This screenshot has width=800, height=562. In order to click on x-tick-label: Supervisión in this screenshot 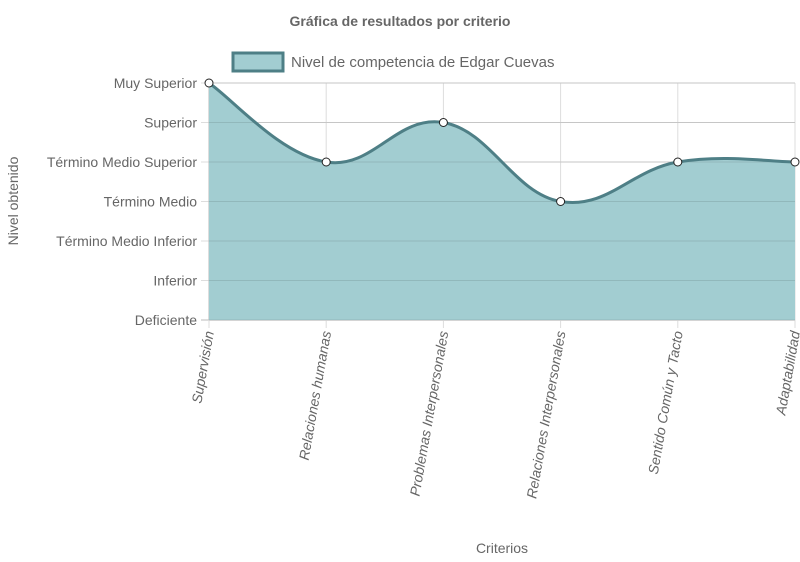, I will do `click(202, 367)`.